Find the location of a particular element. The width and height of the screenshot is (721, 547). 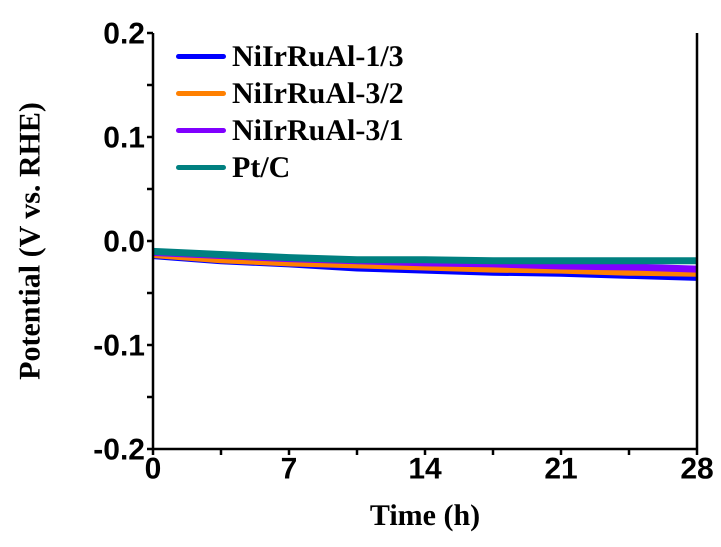

legend-label: NiIrRuAl-3/2 is located at coordinates (318, 93).